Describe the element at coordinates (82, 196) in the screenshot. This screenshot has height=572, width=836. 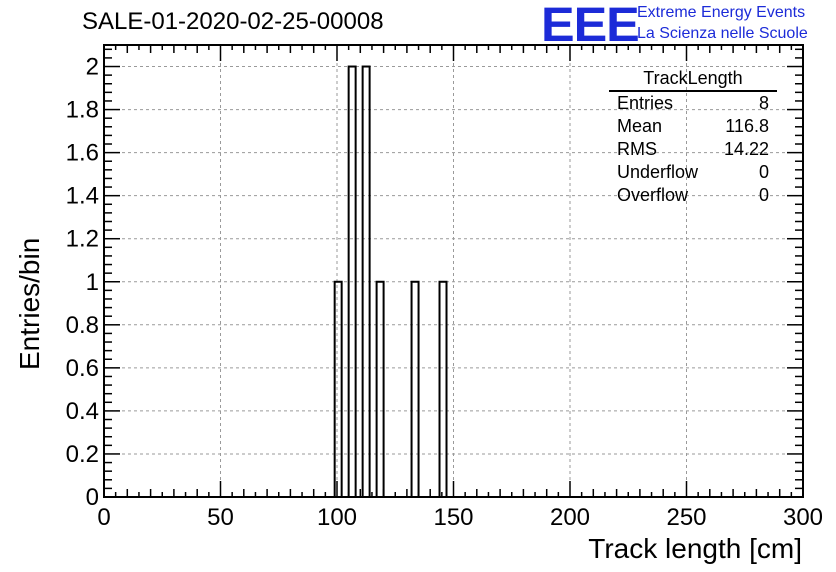
I see `y-tick-label: 1.4` at that location.